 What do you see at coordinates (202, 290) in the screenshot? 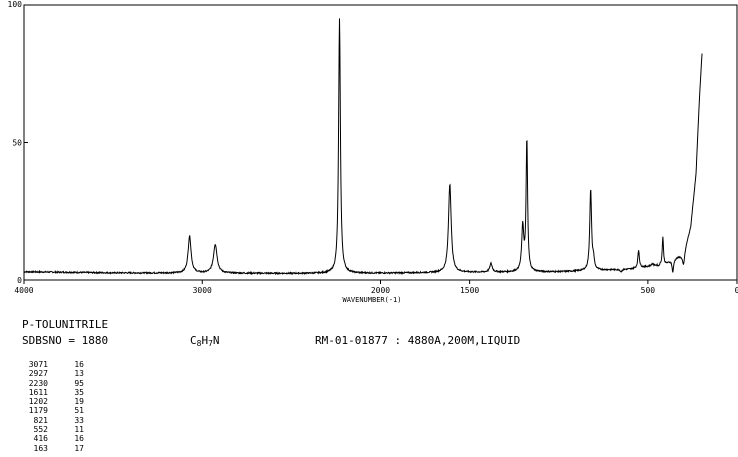
I see `x-tick-label: 3000` at bounding box center [202, 290].